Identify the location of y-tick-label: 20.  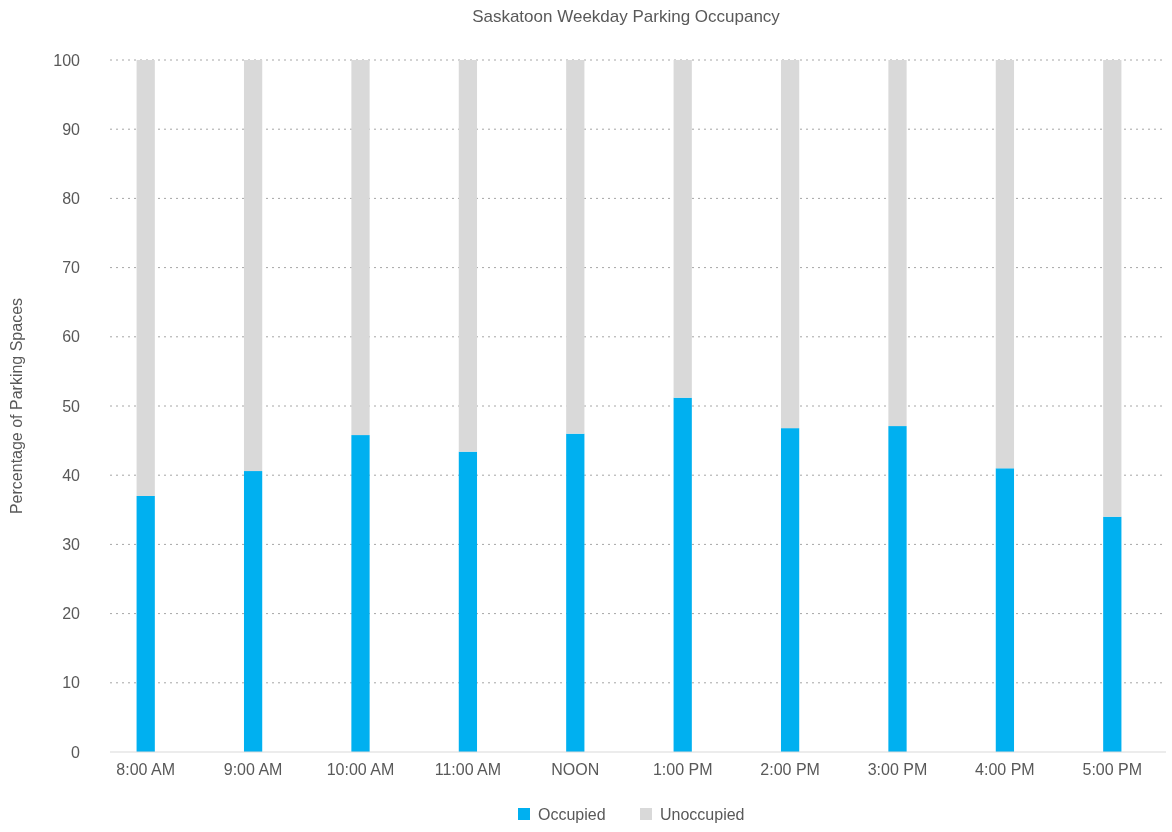
(71, 614).